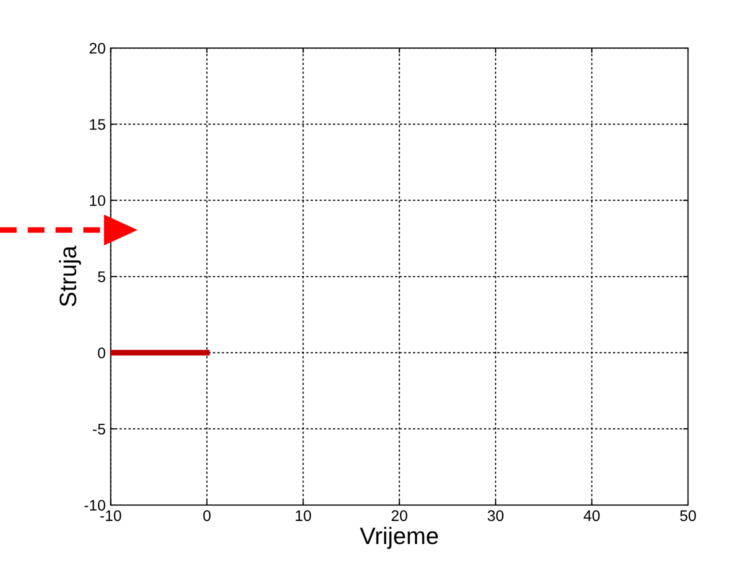 The width and height of the screenshot is (743, 561). What do you see at coordinates (207, 516) in the screenshot?
I see `x-tick-label: 0` at bounding box center [207, 516].